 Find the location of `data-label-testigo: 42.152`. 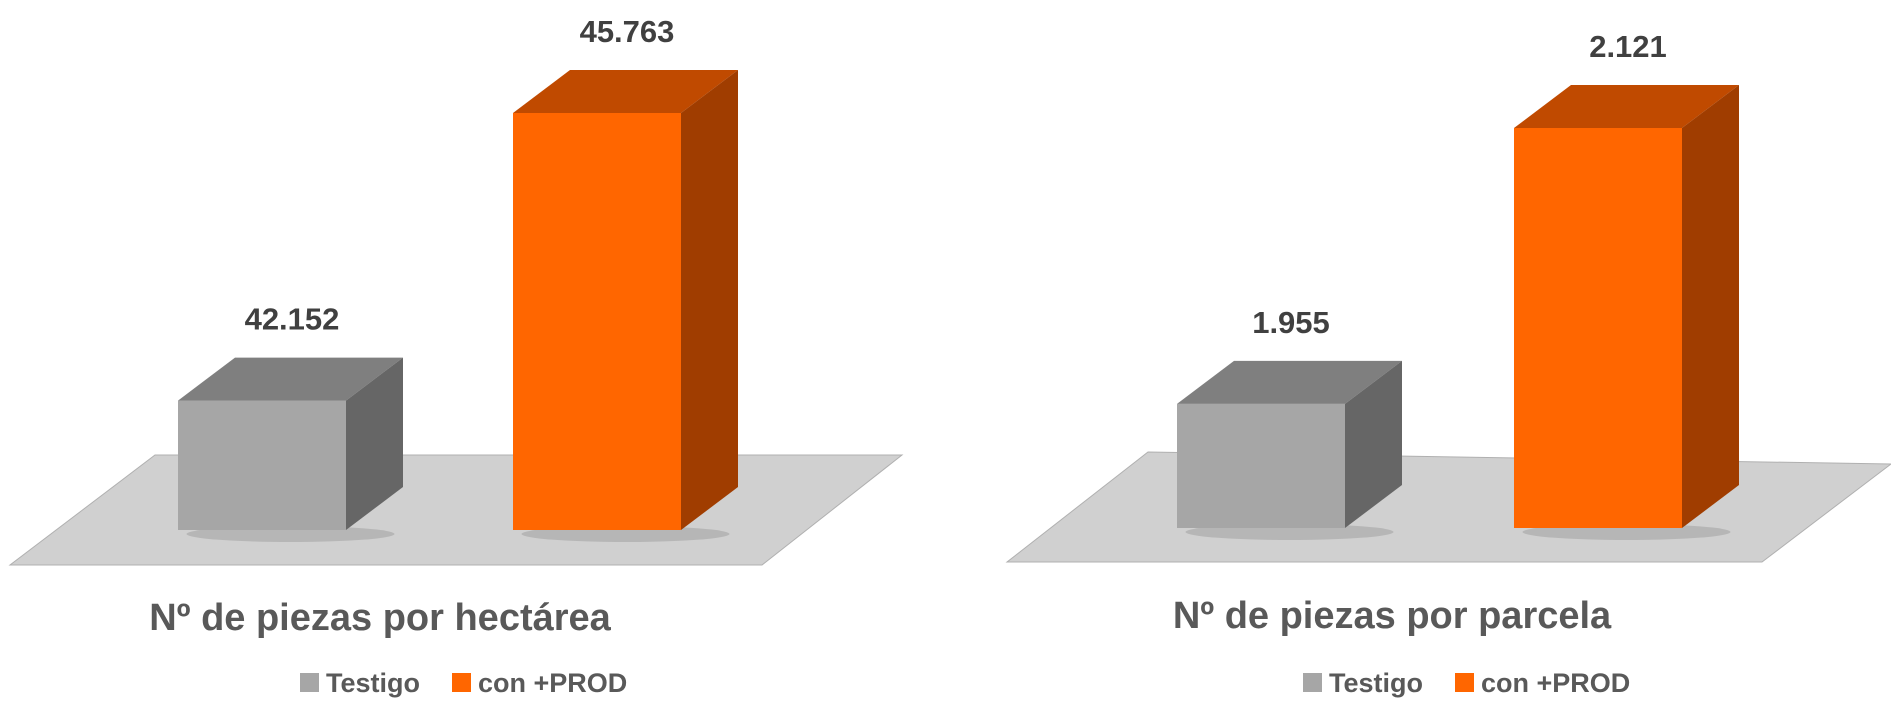

data-label-testigo: 42.152 is located at coordinates (292, 319).